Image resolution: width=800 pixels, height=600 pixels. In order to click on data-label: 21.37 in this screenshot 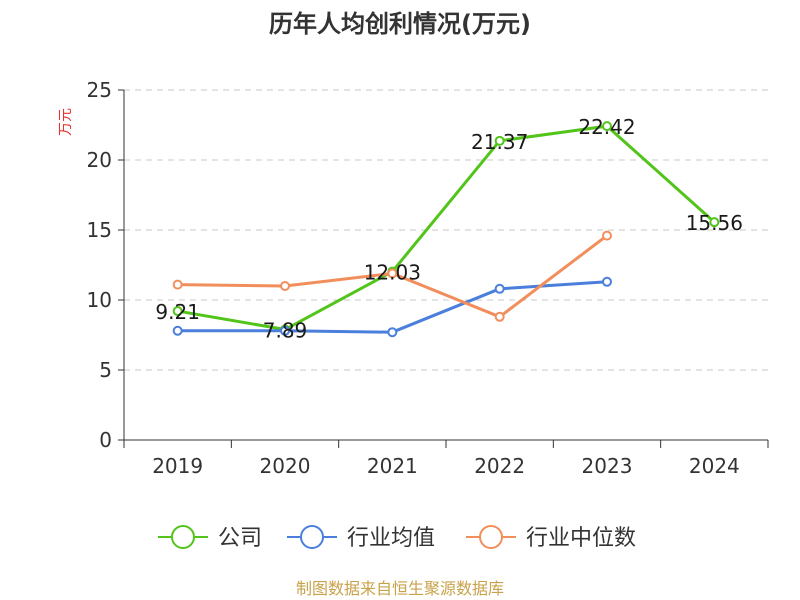, I will do `click(499, 142)`.